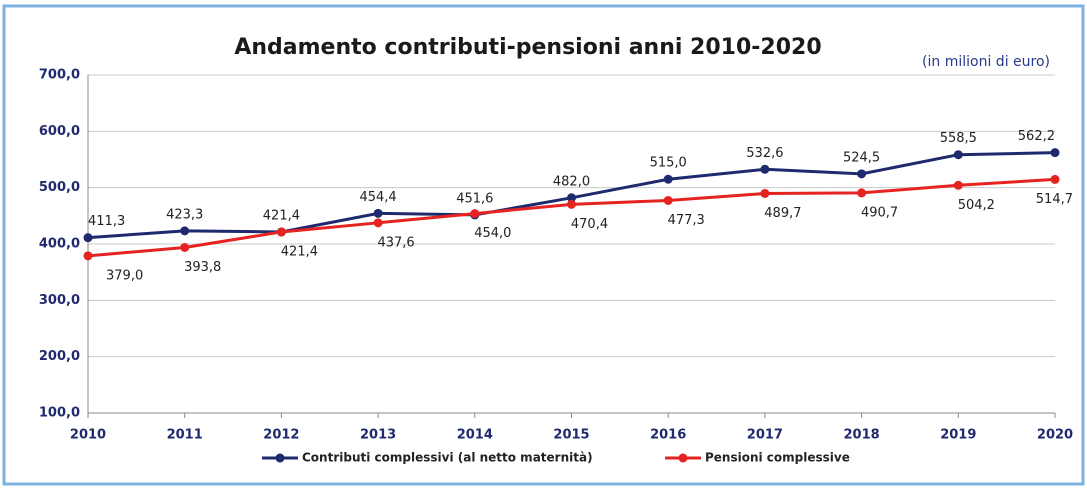 The image size is (1087, 488). Describe the element at coordinates (861, 157) in the screenshot. I see `data-label: 524,5` at that location.